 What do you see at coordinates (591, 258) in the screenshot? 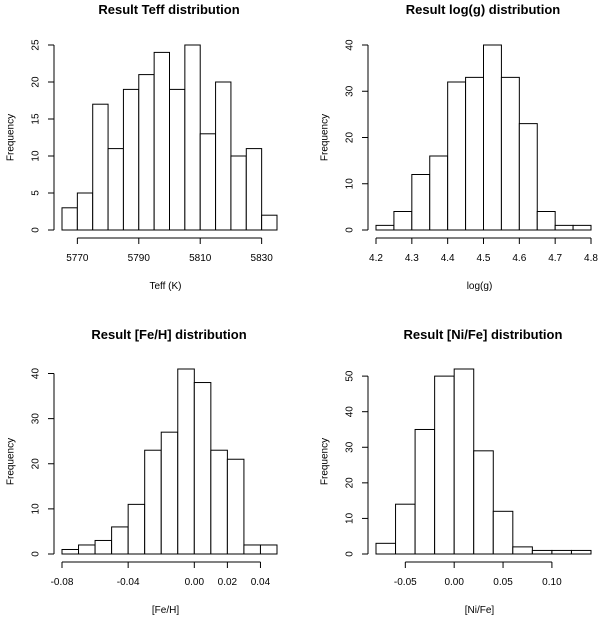
I see `x-tick-label: 4.8` at bounding box center [591, 258].